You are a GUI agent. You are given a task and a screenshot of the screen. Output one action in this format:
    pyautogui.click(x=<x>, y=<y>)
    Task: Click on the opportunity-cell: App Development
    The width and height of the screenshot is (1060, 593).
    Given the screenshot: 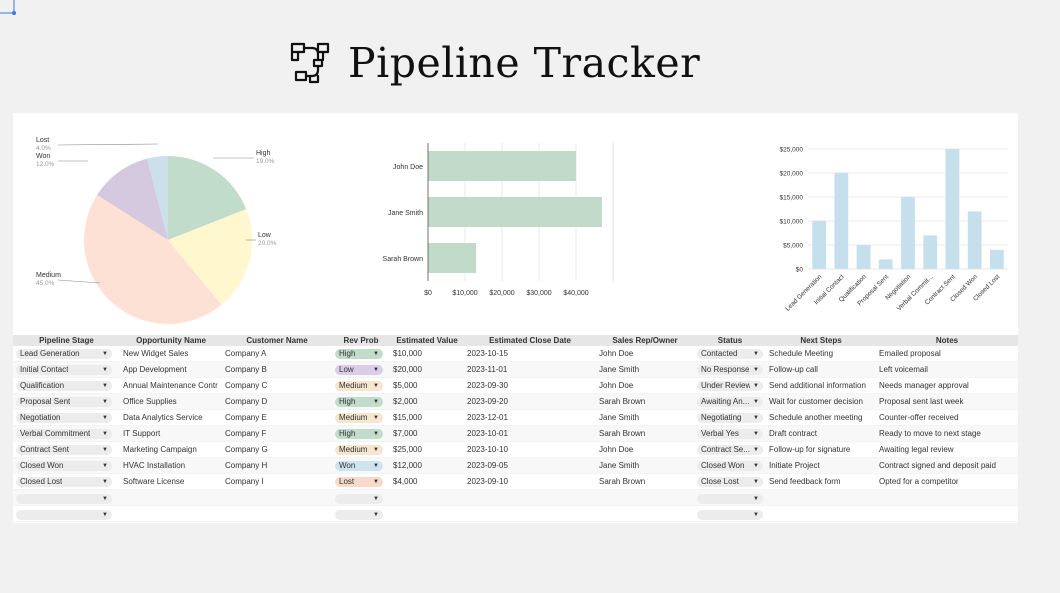 What is the action you would take?
    pyautogui.click(x=171, y=369)
    